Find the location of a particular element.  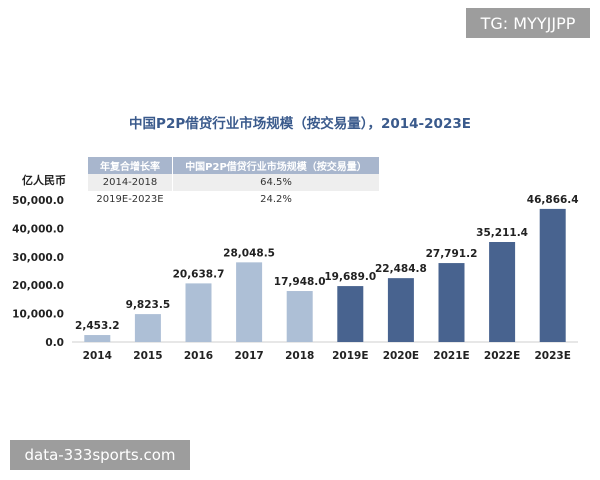

cagr-header-period: 年复合增长率 is located at coordinates (130, 165).